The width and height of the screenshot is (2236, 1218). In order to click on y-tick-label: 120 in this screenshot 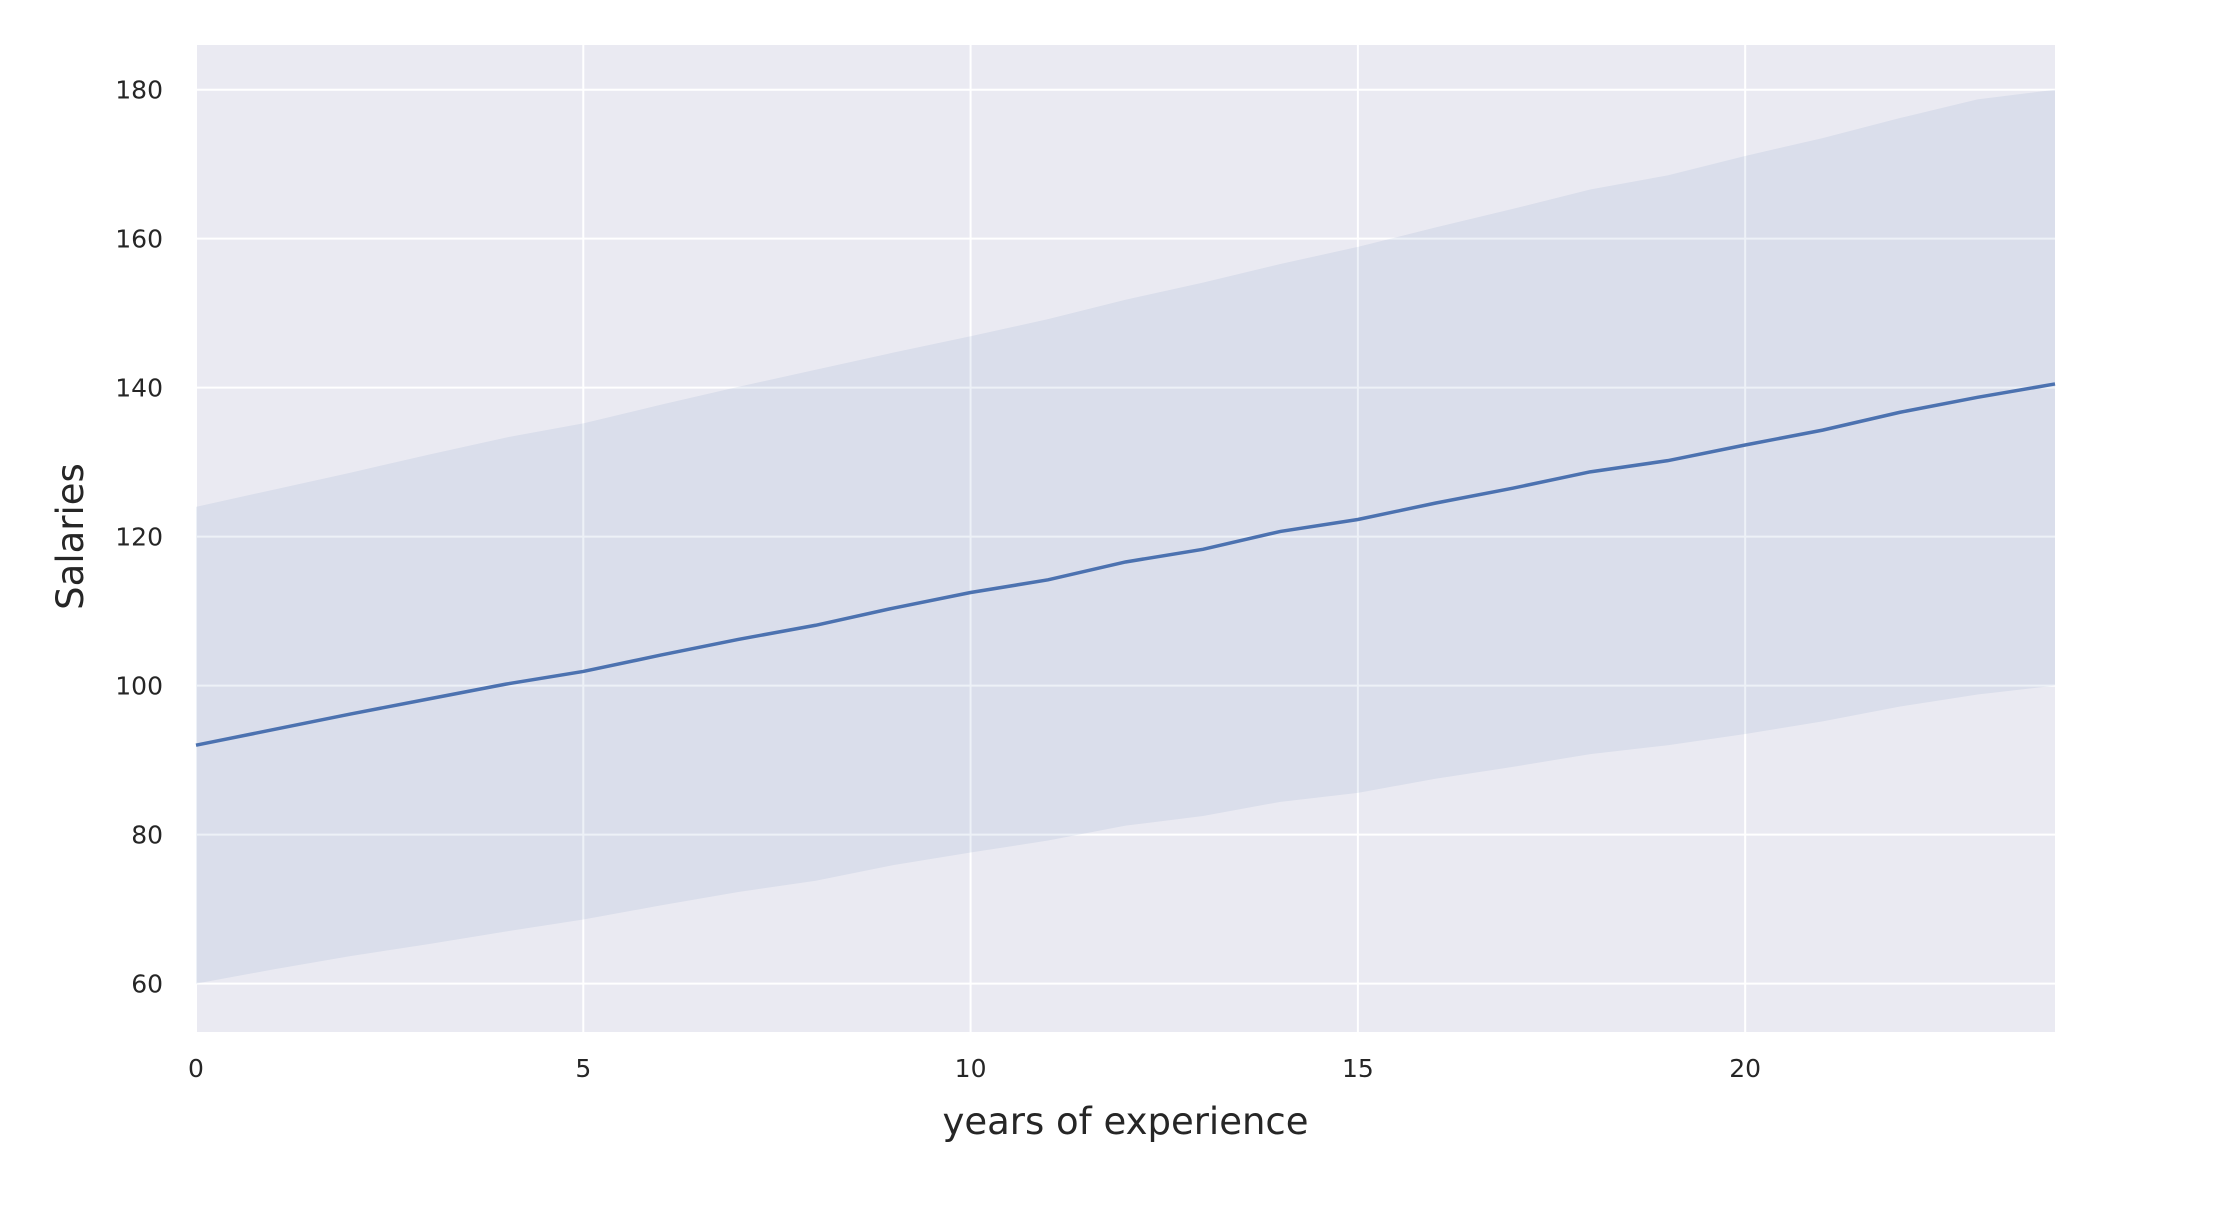, I will do `click(139, 537)`.